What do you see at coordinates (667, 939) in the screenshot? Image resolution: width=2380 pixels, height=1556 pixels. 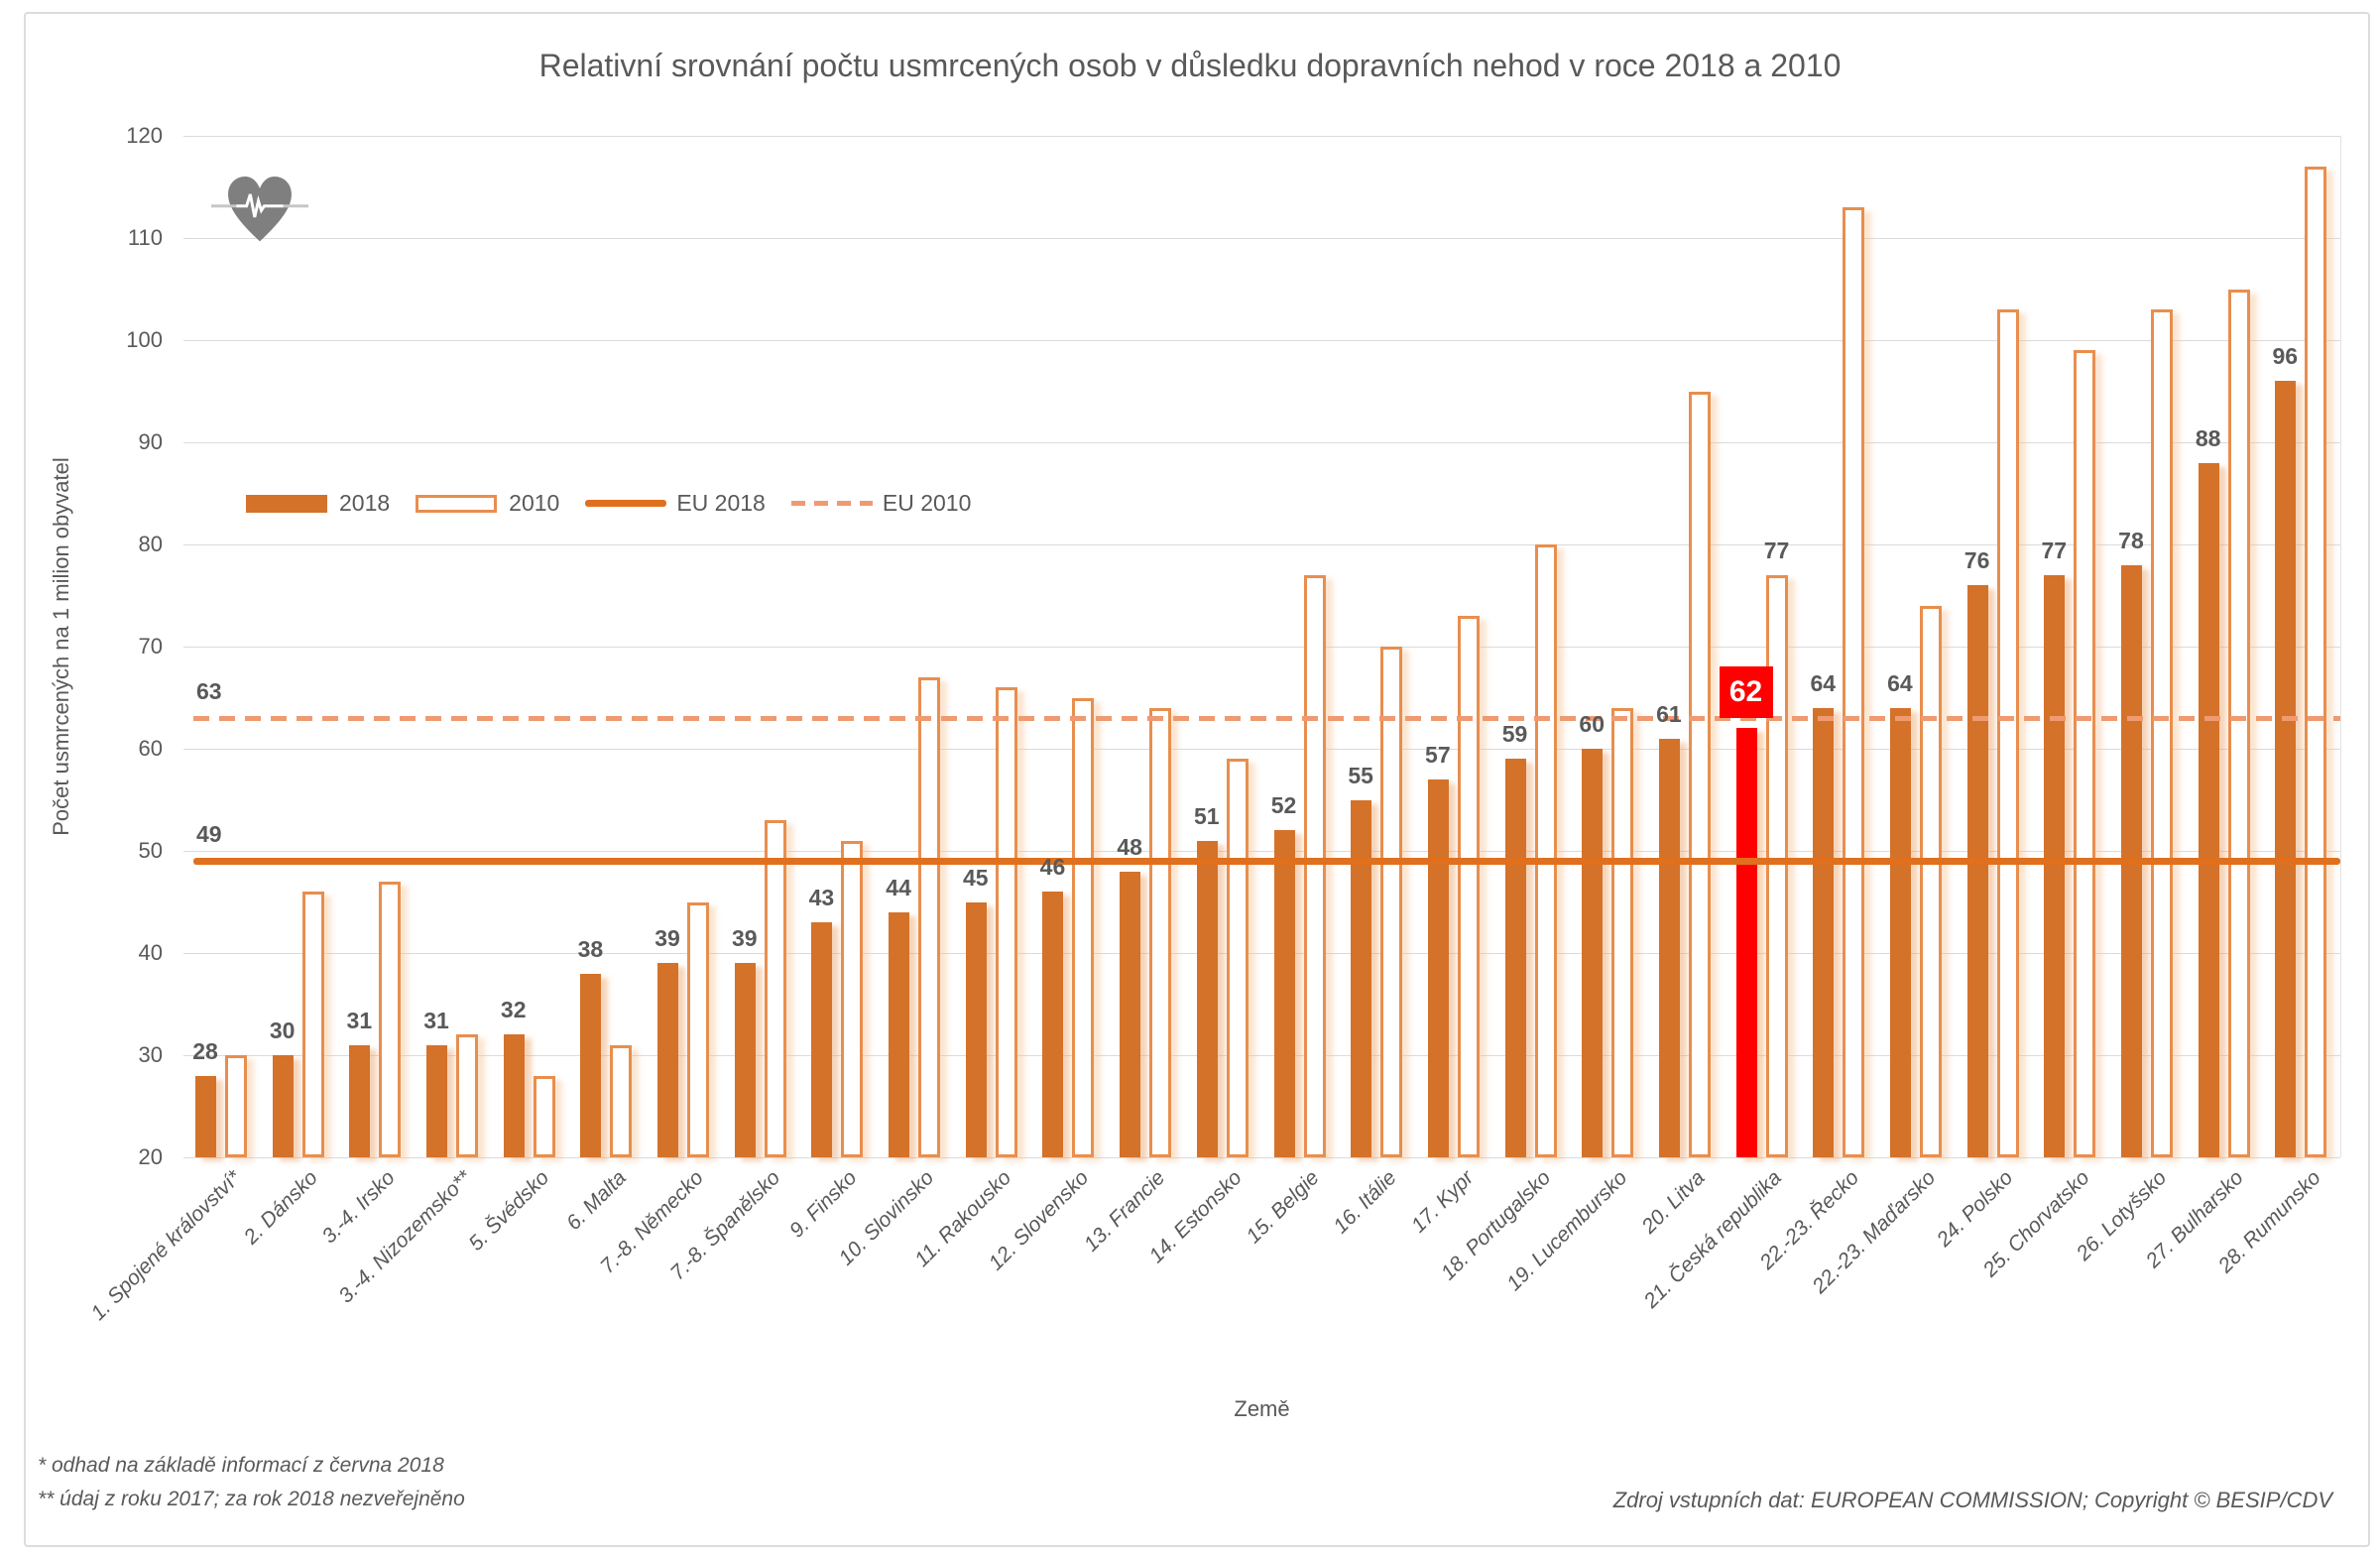 I see `value-label-2018-6: 39` at bounding box center [667, 939].